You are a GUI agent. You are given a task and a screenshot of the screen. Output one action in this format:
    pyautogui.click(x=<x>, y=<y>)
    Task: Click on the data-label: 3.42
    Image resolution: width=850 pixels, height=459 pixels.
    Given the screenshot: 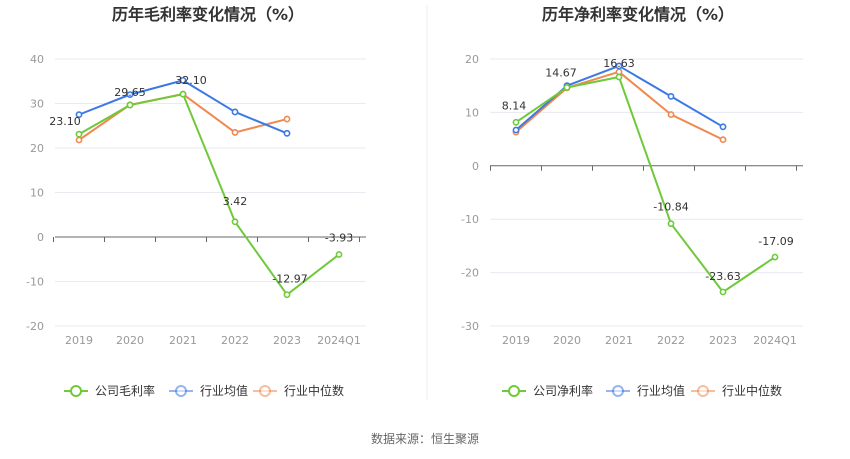 What is the action you would take?
    pyautogui.click(x=235, y=201)
    